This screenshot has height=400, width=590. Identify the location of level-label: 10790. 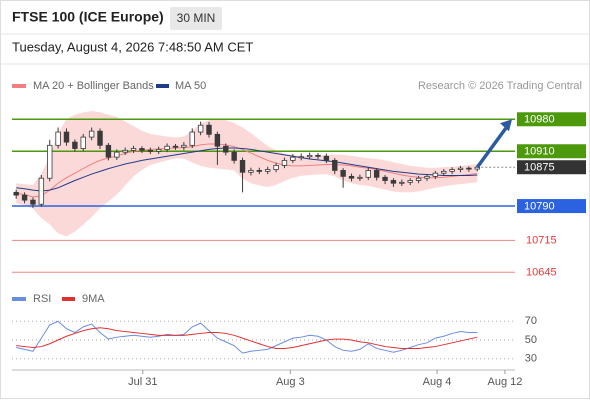
(539, 206).